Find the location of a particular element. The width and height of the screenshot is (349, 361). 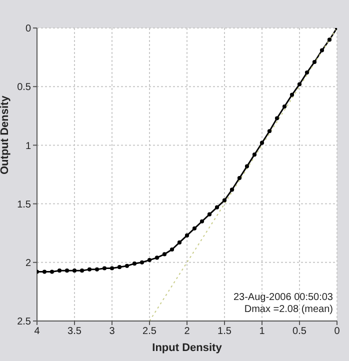

y-axis-title: Output Density is located at coordinates (5, 134).